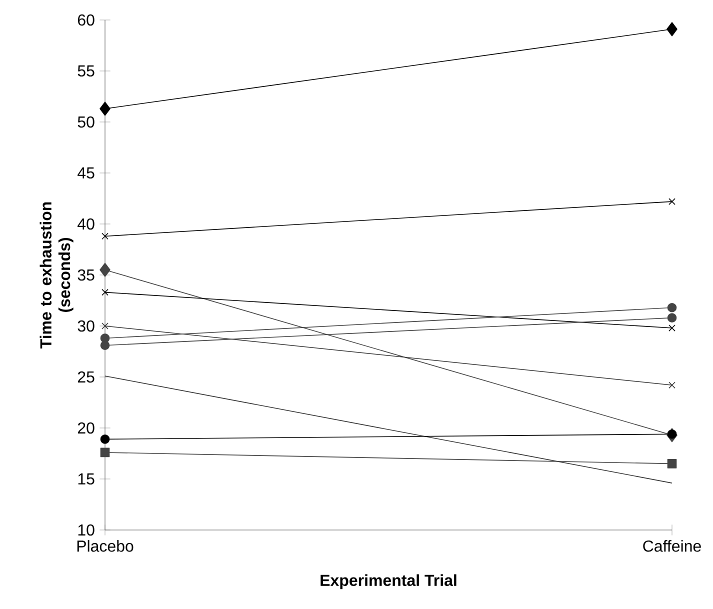  I want to click on y-tick-label: 35, so click(86, 275).